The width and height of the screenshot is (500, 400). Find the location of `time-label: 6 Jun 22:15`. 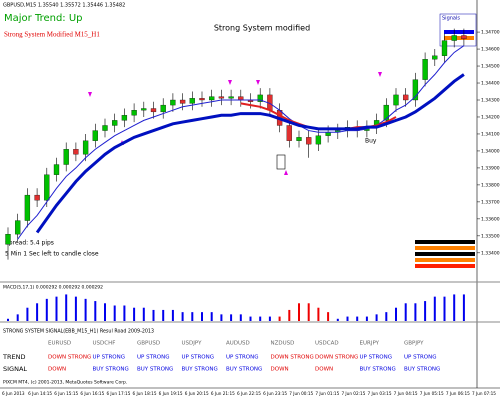

time-label: 6 Jun 22:15 is located at coordinates (249, 393).